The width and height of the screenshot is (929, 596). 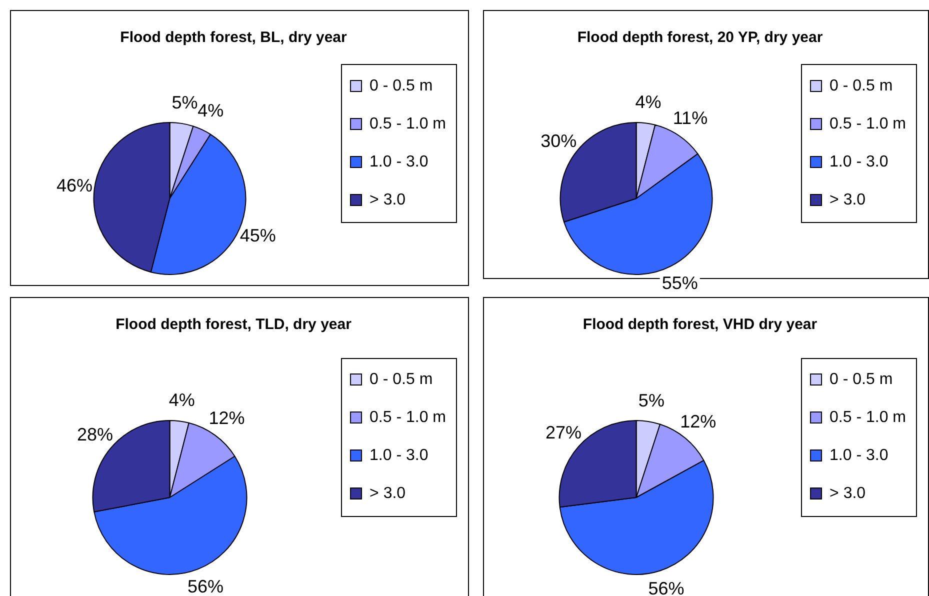 What do you see at coordinates (558, 141) in the screenshot?
I see `data-label: 30%` at bounding box center [558, 141].